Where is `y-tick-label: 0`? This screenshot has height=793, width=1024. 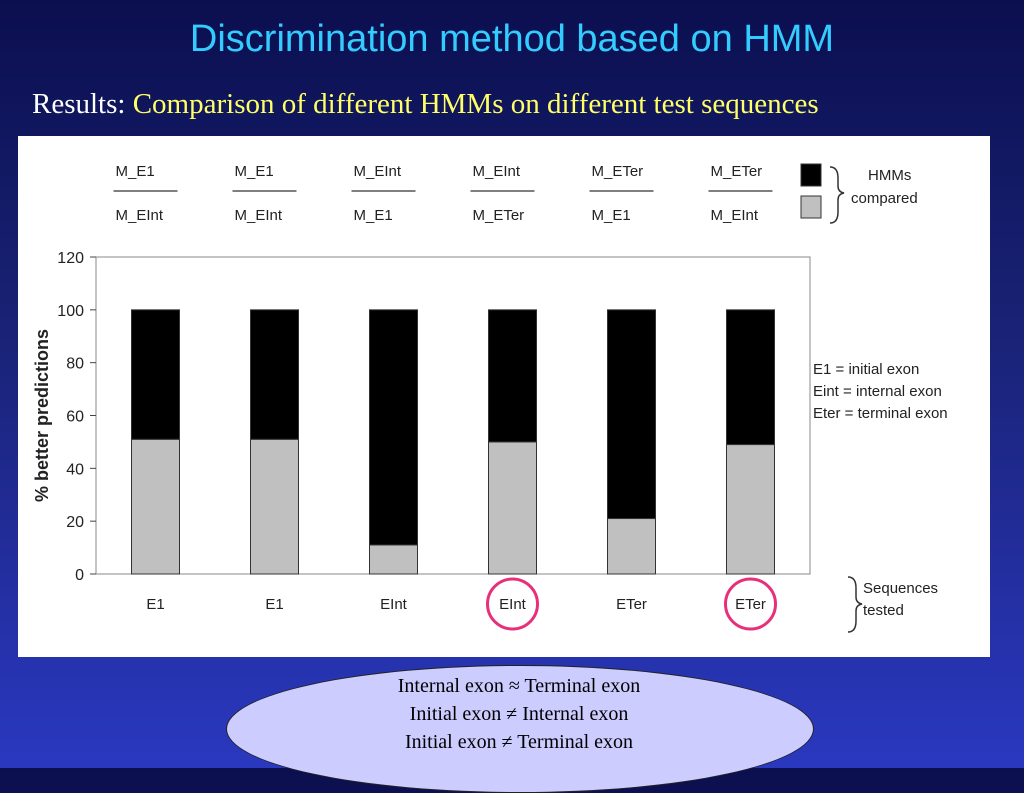 y-tick-label: 0 is located at coordinates (79, 575).